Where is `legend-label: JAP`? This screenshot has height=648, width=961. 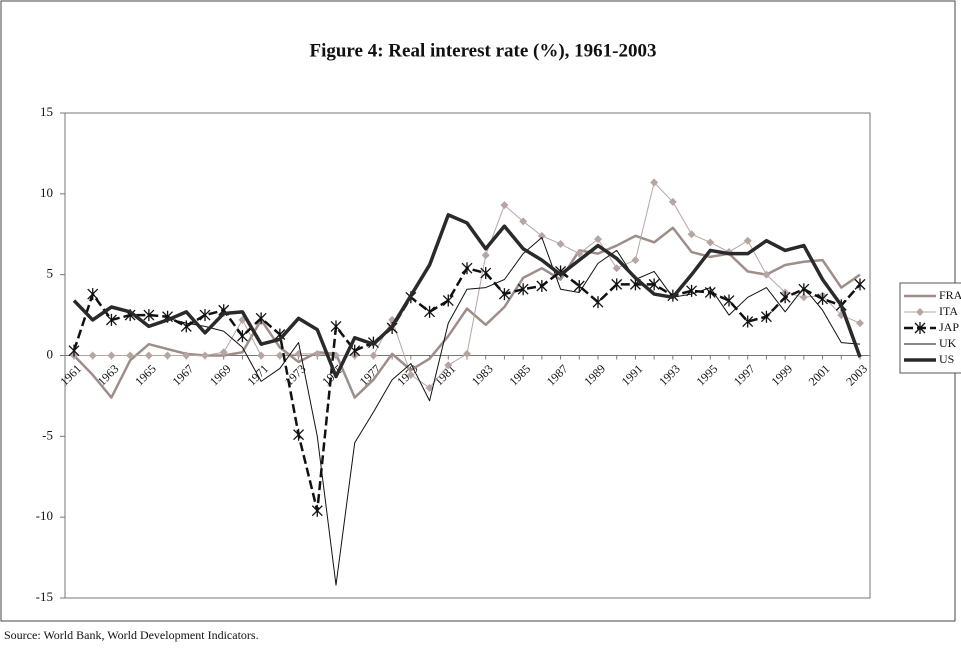
legend-label: JAP is located at coordinates (949, 327).